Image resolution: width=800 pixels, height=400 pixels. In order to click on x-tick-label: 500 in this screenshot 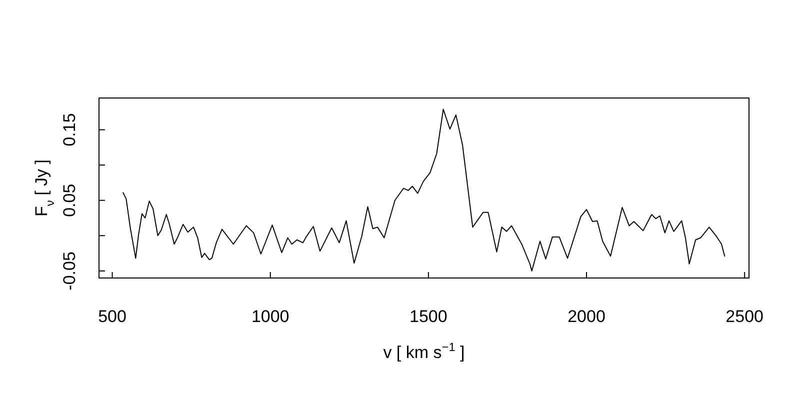, I will do `click(112, 316)`.